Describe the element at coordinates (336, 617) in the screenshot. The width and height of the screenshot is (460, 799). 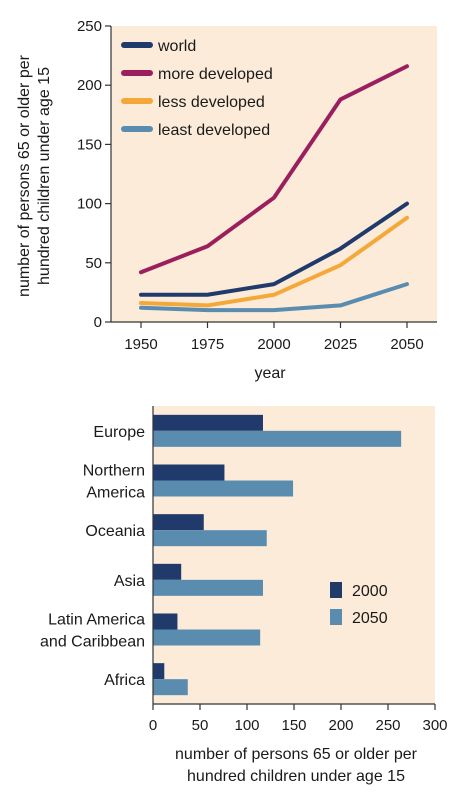
I see `legend-swatch-2050` at that location.